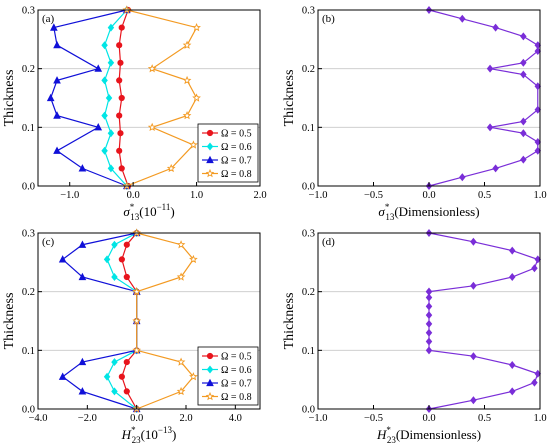  What do you see at coordinates (328, 242) in the screenshot?
I see `panel-label: (d)` at bounding box center [328, 242].